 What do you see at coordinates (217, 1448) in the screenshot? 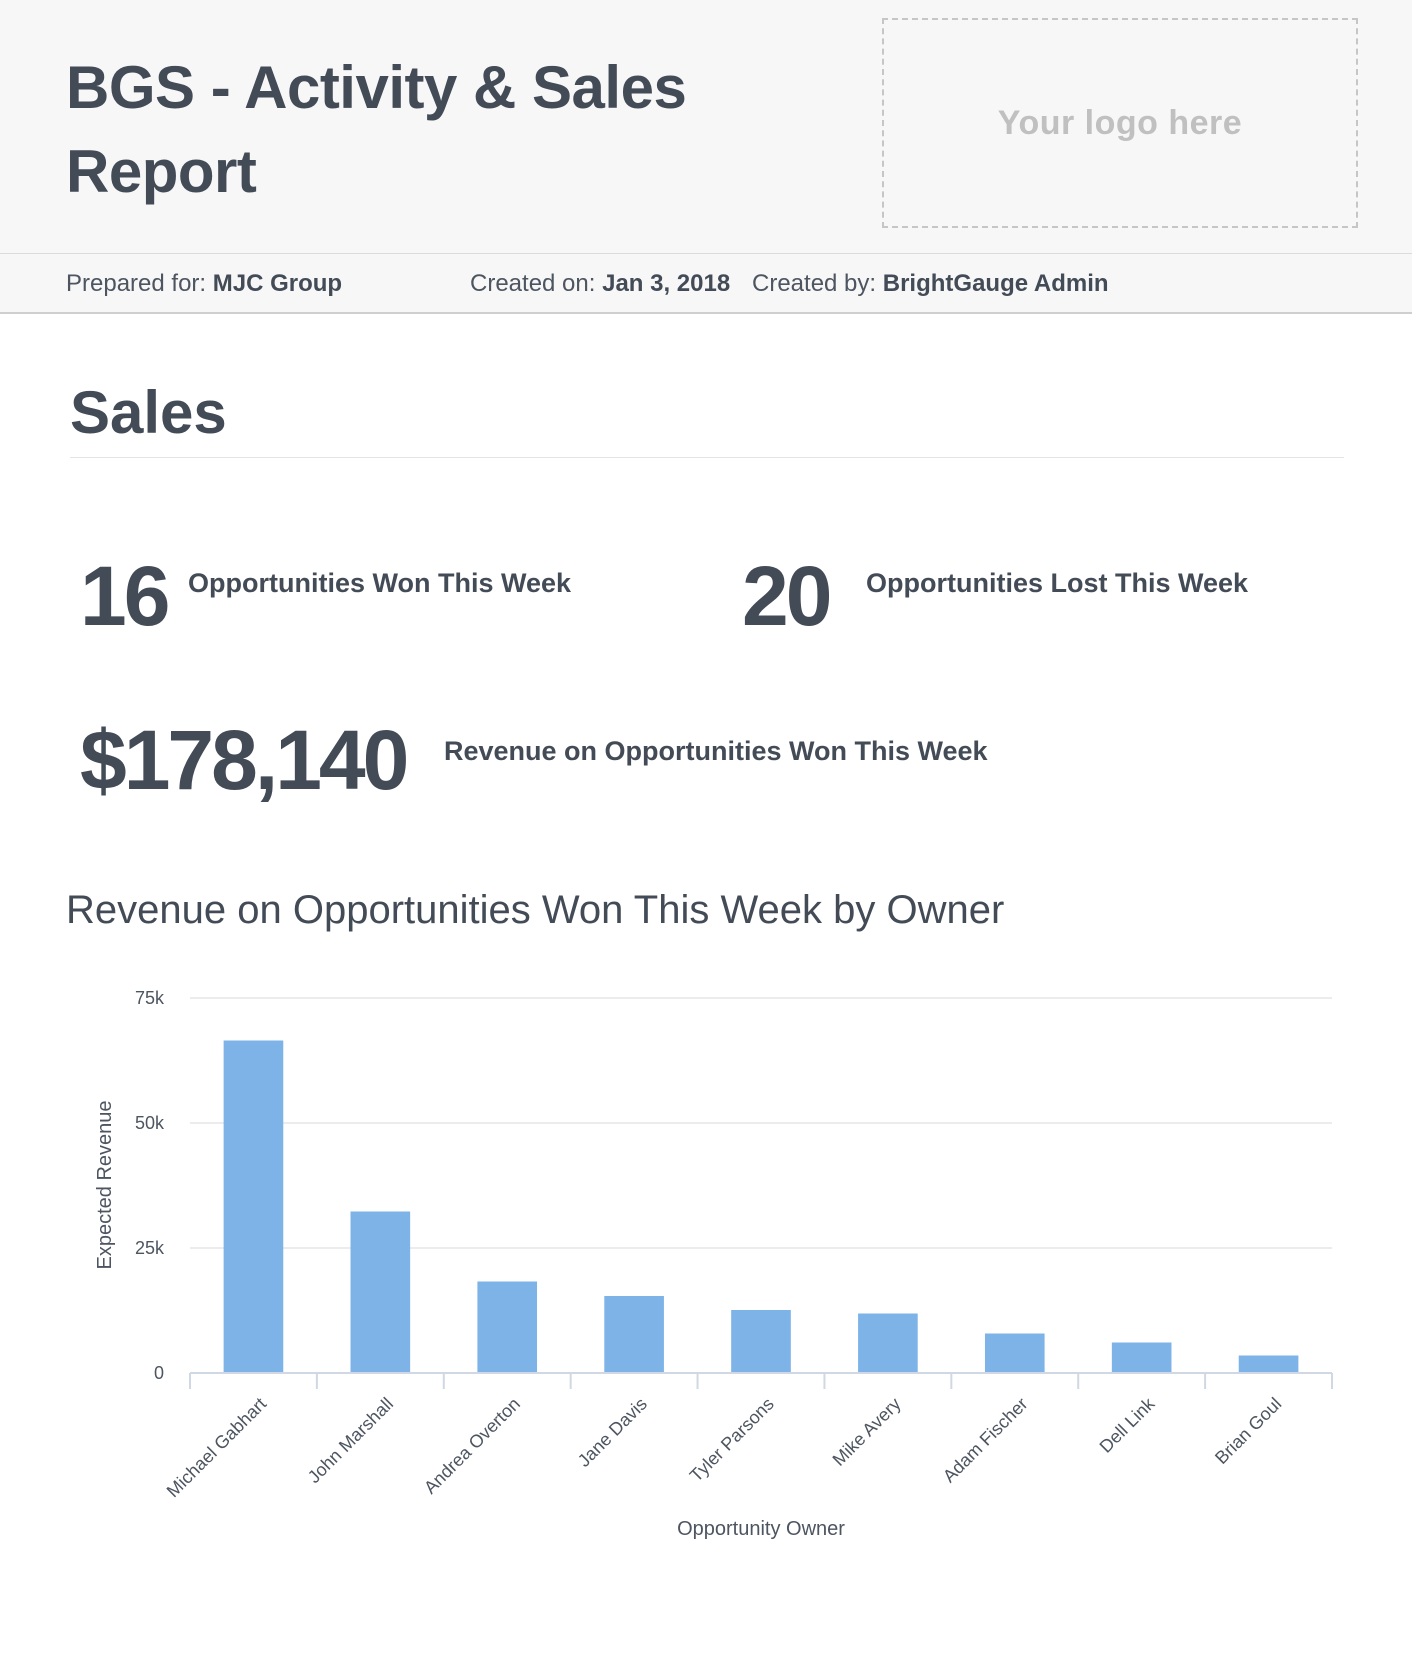
I see `x-tick-label: Michael Gabhart` at bounding box center [217, 1448].